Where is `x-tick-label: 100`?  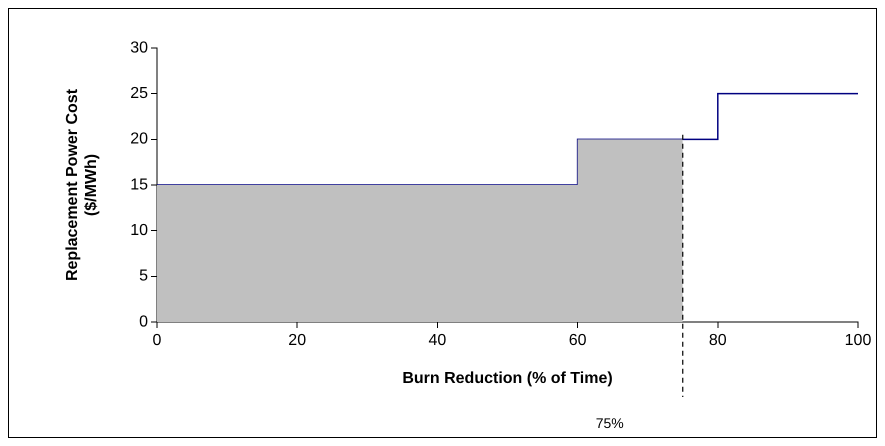
x-tick-label: 100 is located at coordinates (858, 341).